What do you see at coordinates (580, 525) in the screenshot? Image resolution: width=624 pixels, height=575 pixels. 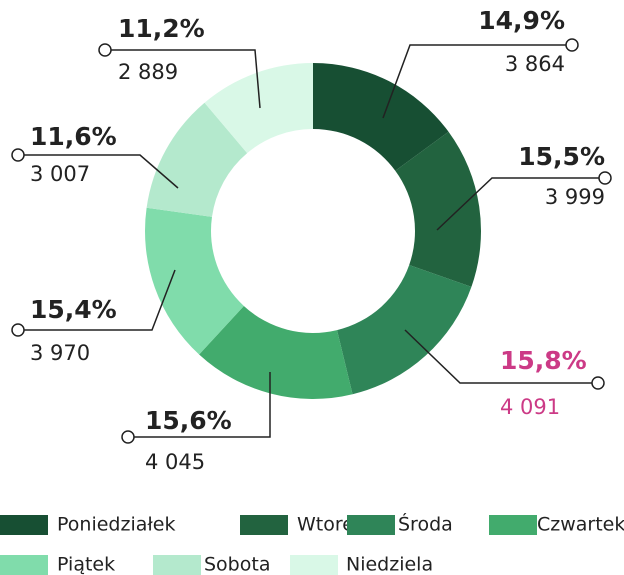 I see `legend-label: Czwartek` at bounding box center [580, 525].